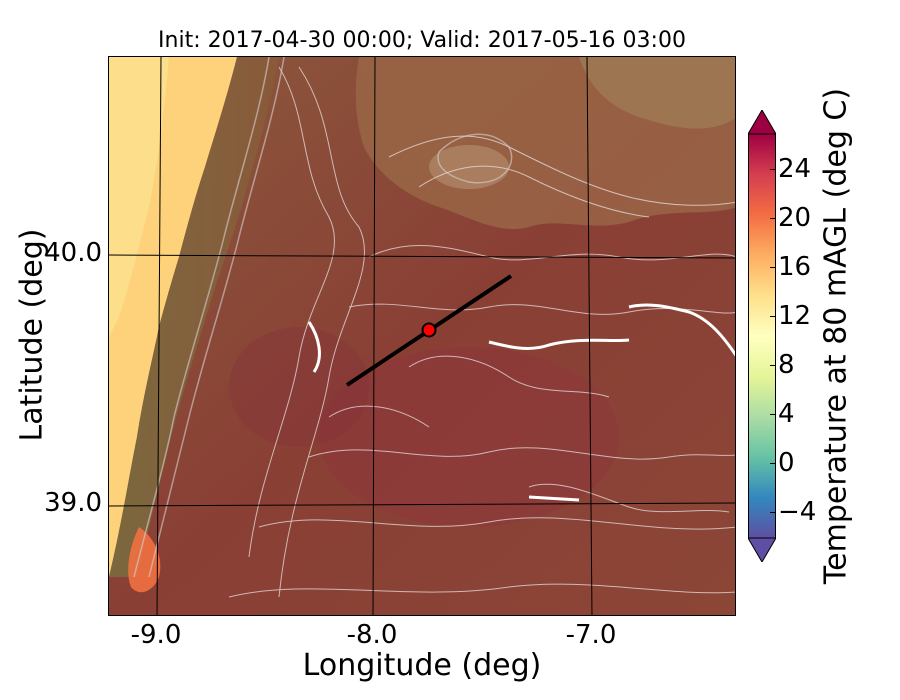 This screenshot has width=900, height=700. I want to click on colorbar-tick-label: 24, so click(790, 169).